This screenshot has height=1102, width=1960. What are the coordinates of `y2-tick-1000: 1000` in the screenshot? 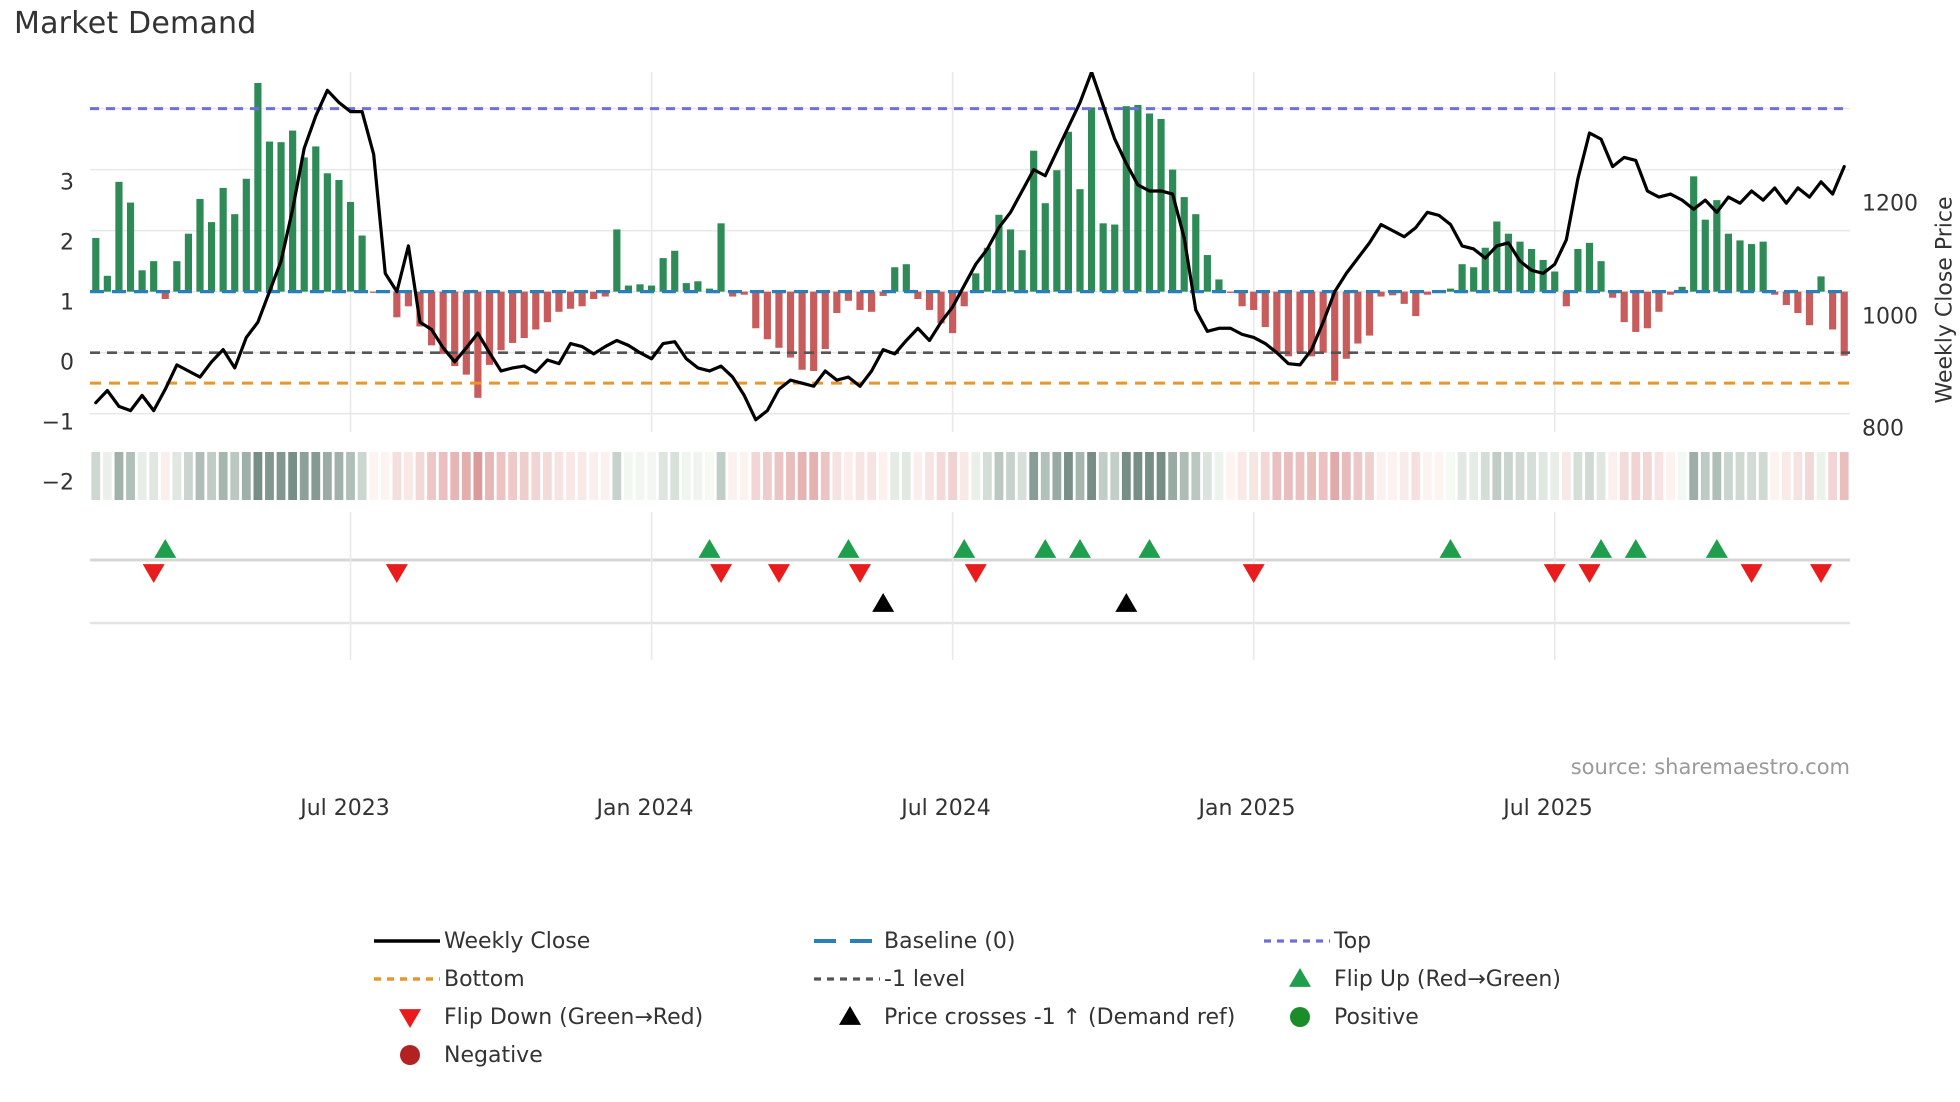 It's located at (1890, 317).